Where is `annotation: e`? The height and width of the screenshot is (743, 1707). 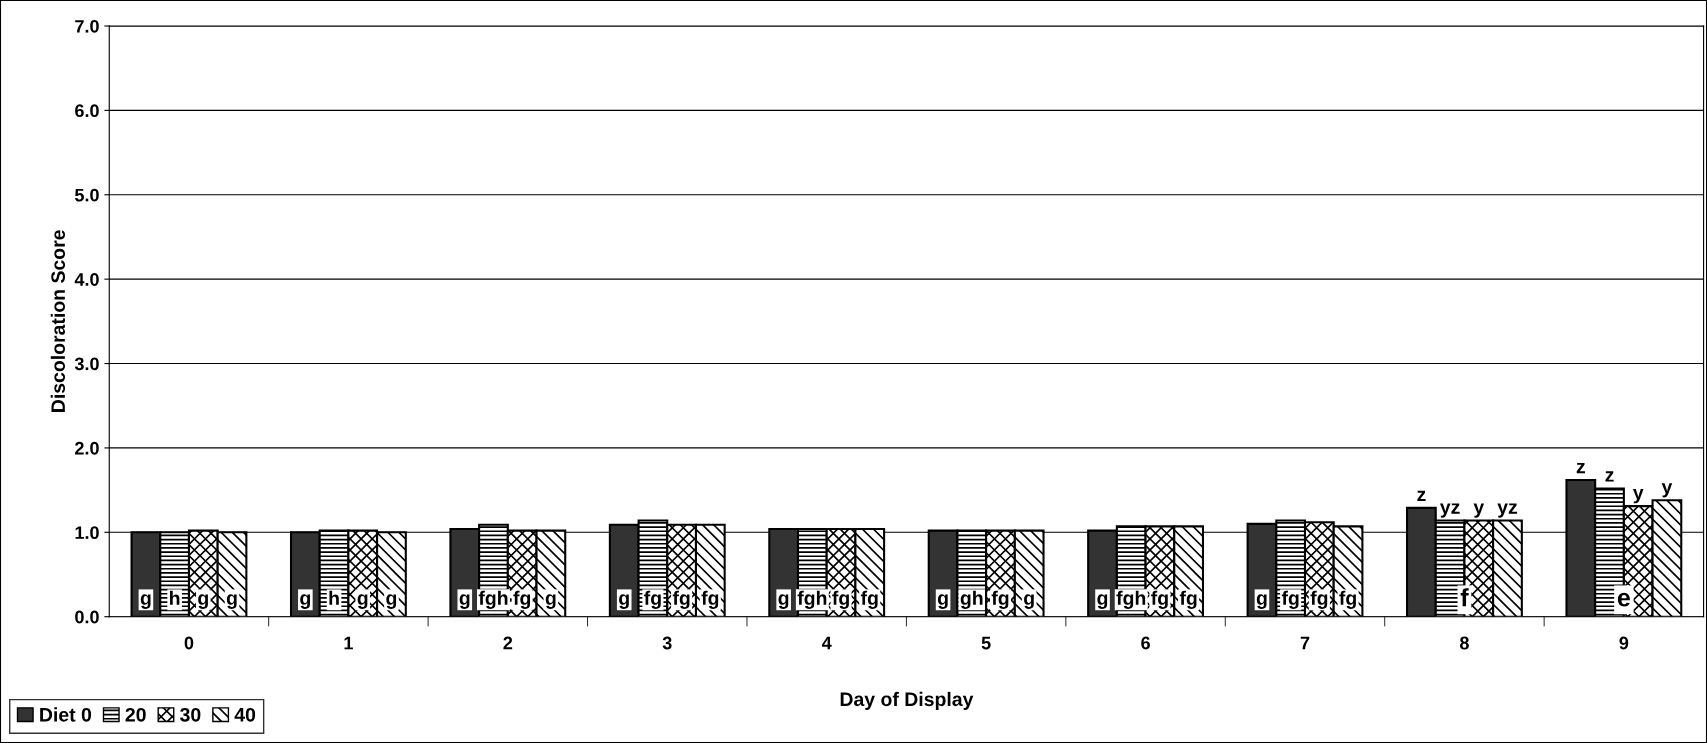 annotation: e is located at coordinates (1623, 599).